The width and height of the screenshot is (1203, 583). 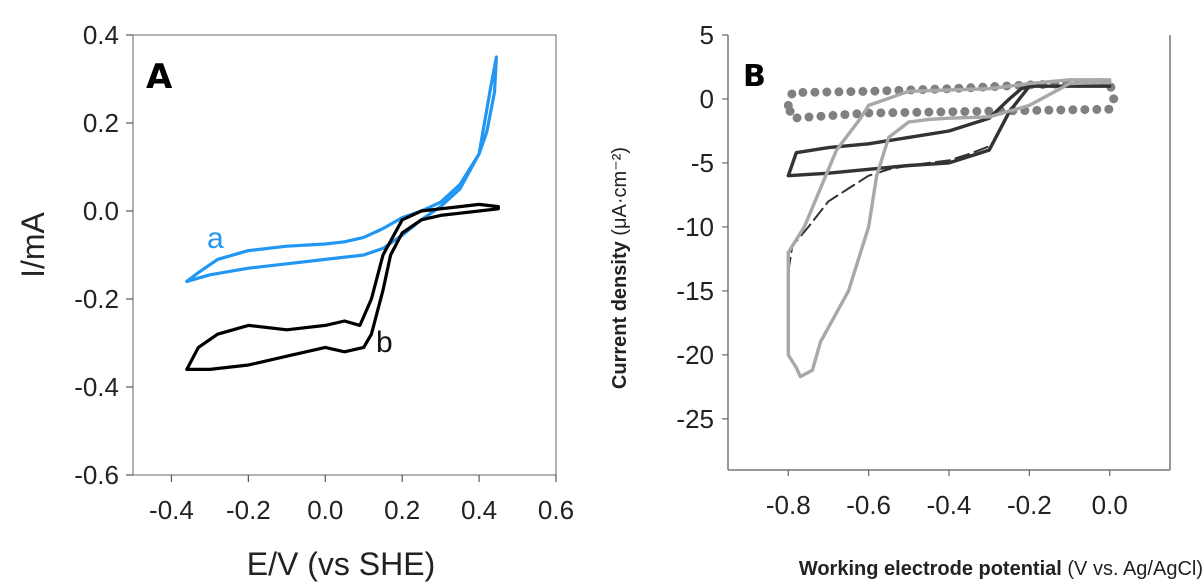 What do you see at coordinates (1110, 505) in the screenshot?
I see `panel-b-xtick-label: 0.0` at bounding box center [1110, 505].